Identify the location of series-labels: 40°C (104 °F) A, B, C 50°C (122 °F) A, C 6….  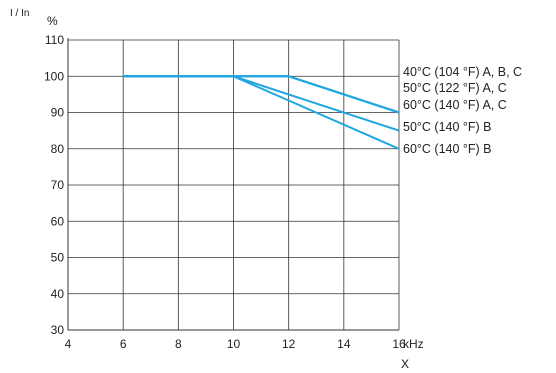
(462, 110).